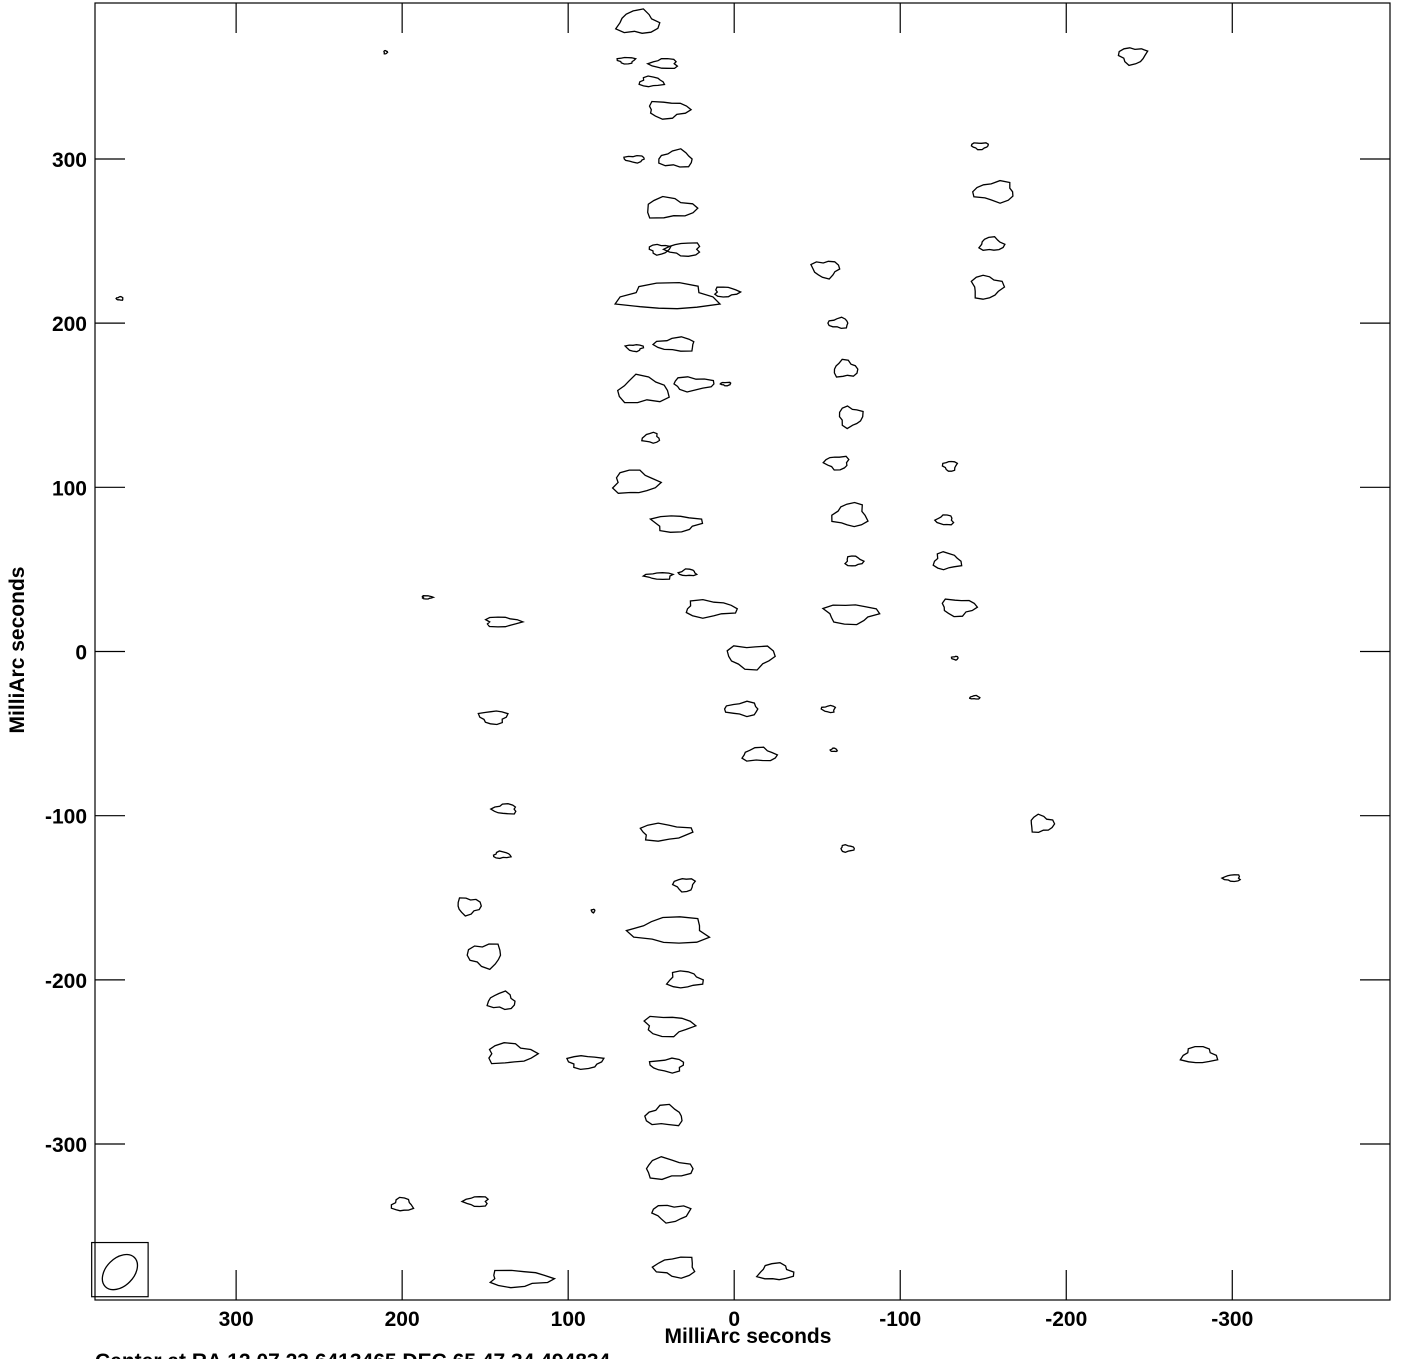 Image resolution: width=1401 pixels, height=1359 pixels. I want to click on beam-box, so click(120, 1269).